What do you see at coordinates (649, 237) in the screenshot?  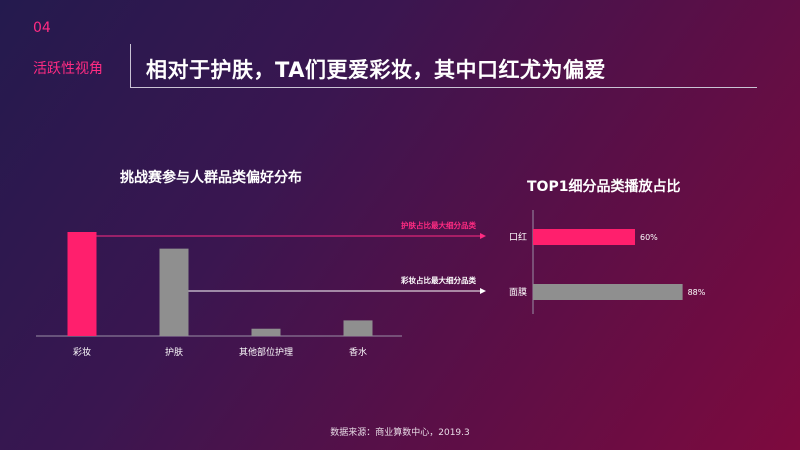 I see `right-chart-value-label: 60%` at bounding box center [649, 237].